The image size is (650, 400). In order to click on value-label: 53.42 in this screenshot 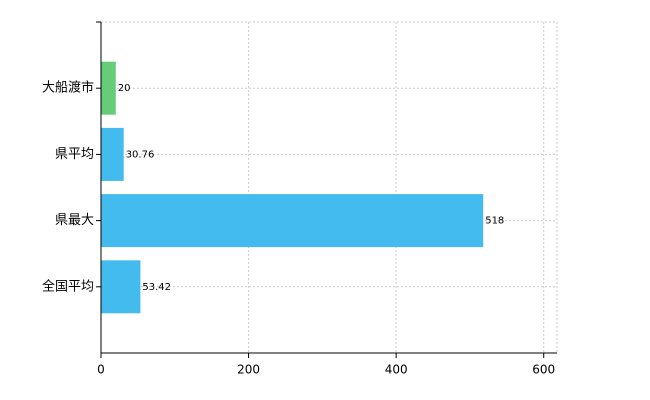, I will do `click(156, 287)`.